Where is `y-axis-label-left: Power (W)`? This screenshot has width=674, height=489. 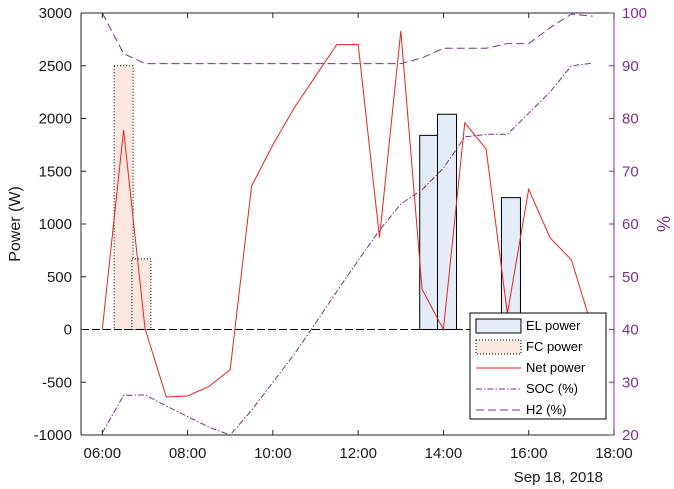 y-axis-label-left: Power (W) is located at coordinates (15, 224).